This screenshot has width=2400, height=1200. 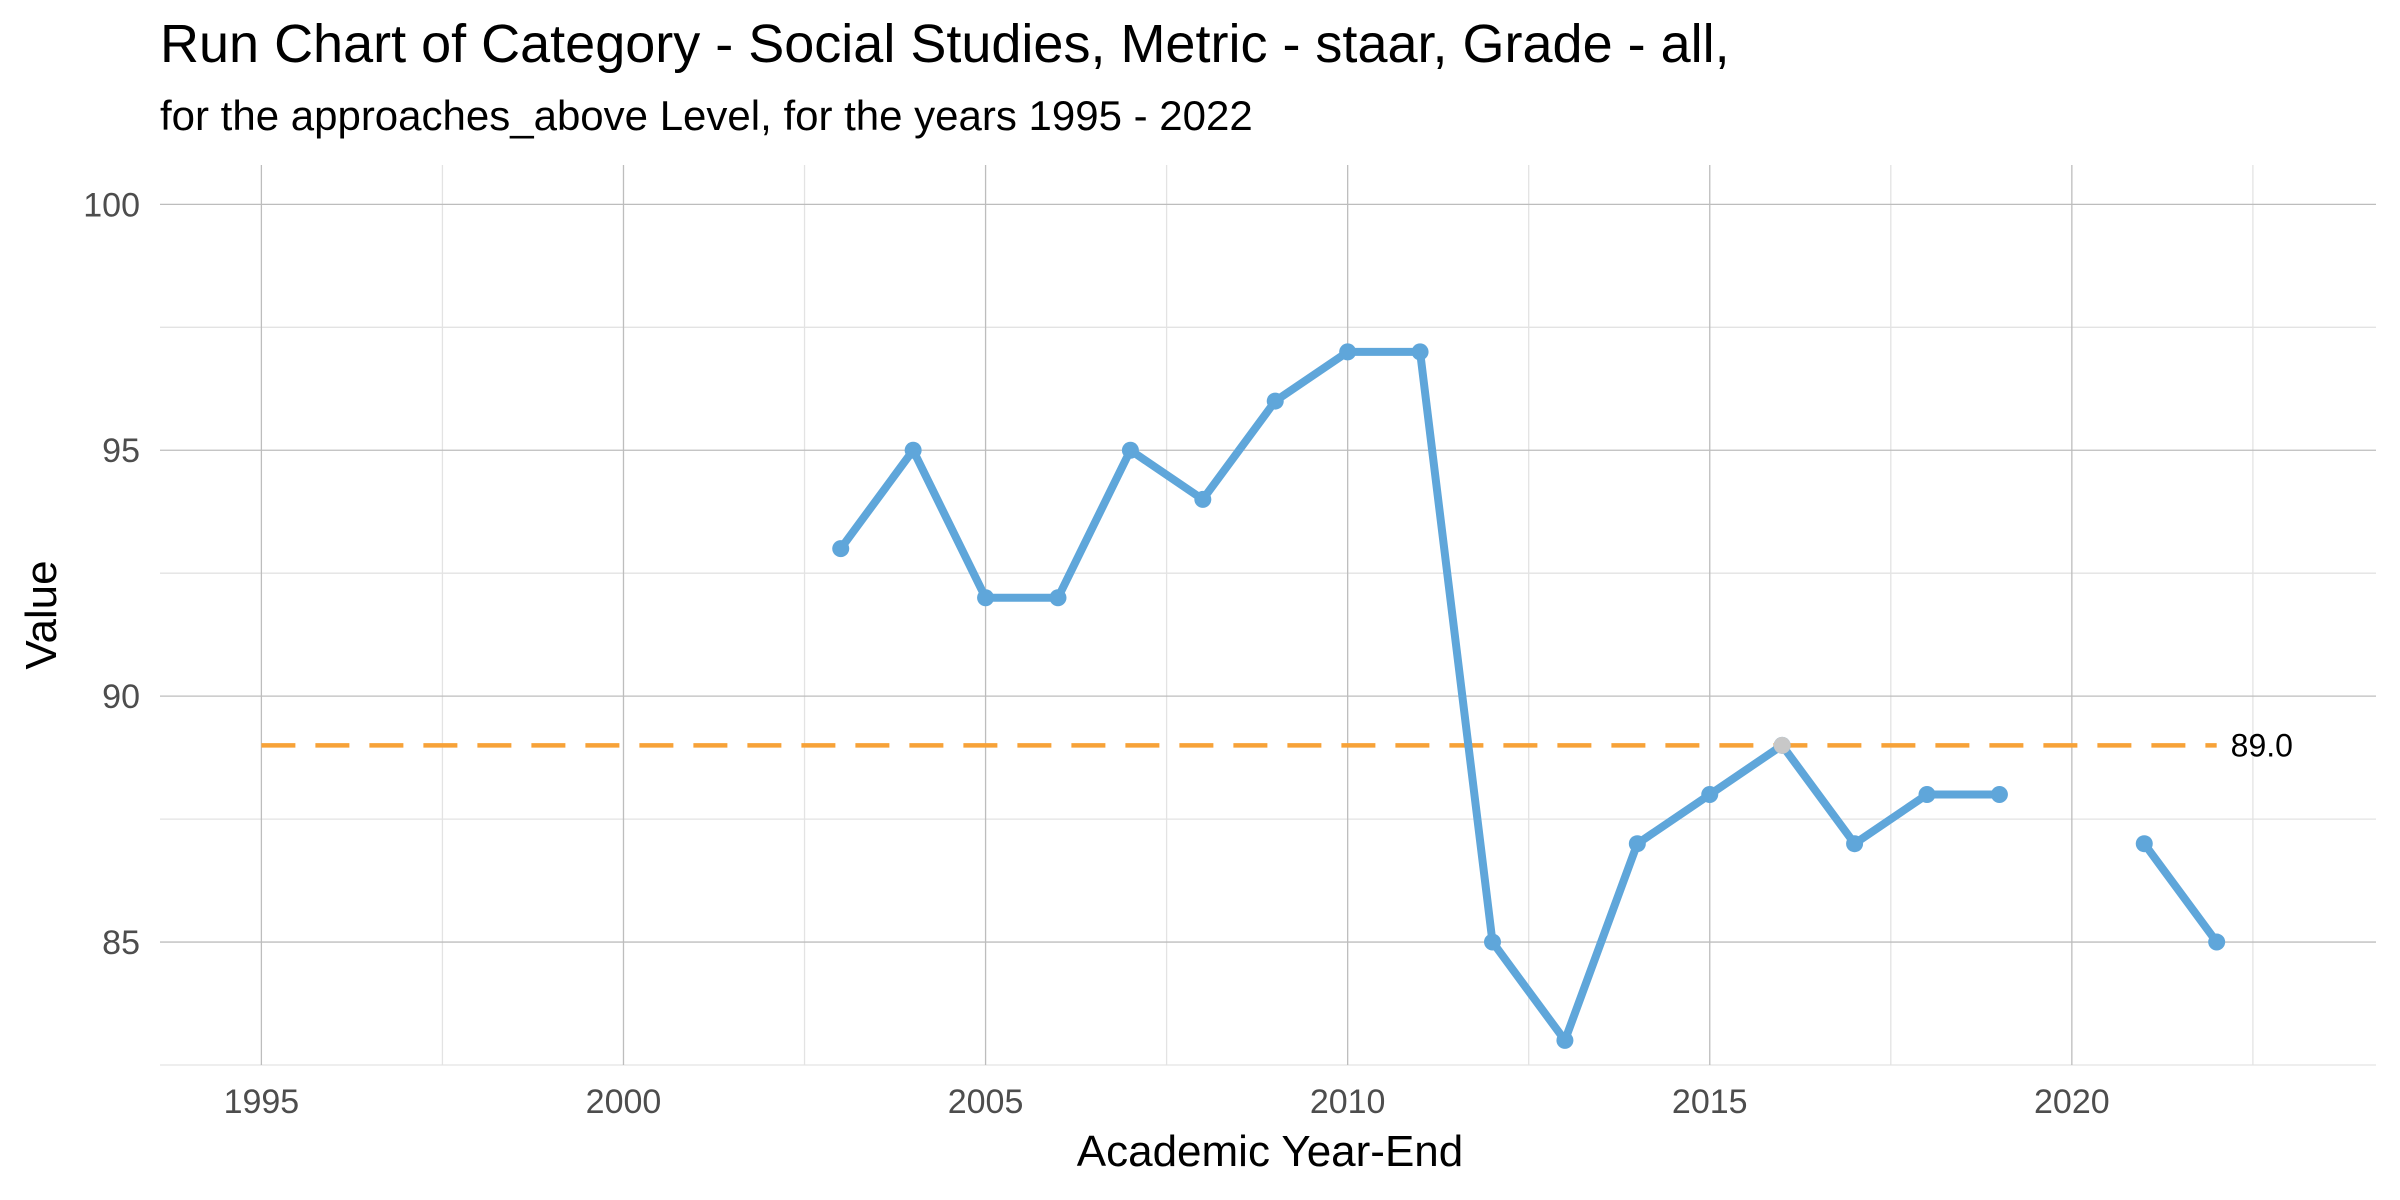 I want to click on y-tick-label: 100, so click(x=111, y=205).